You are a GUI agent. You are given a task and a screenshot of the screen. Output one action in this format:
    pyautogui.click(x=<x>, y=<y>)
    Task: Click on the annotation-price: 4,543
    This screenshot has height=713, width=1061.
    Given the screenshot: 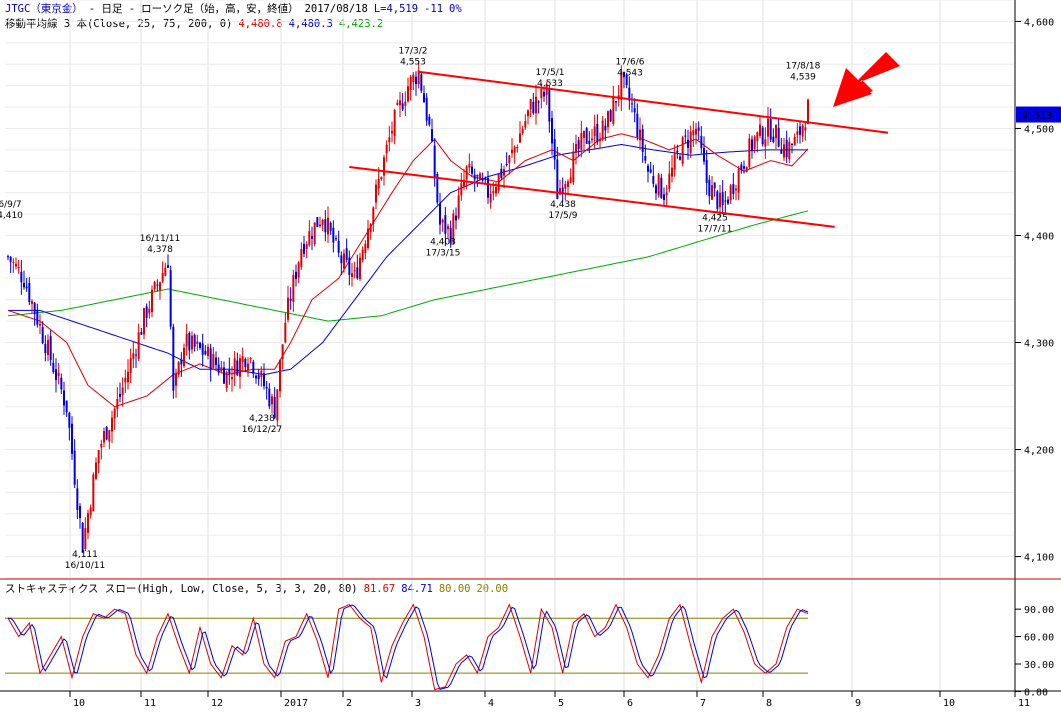 What is the action you would take?
    pyautogui.click(x=630, y=73)
    